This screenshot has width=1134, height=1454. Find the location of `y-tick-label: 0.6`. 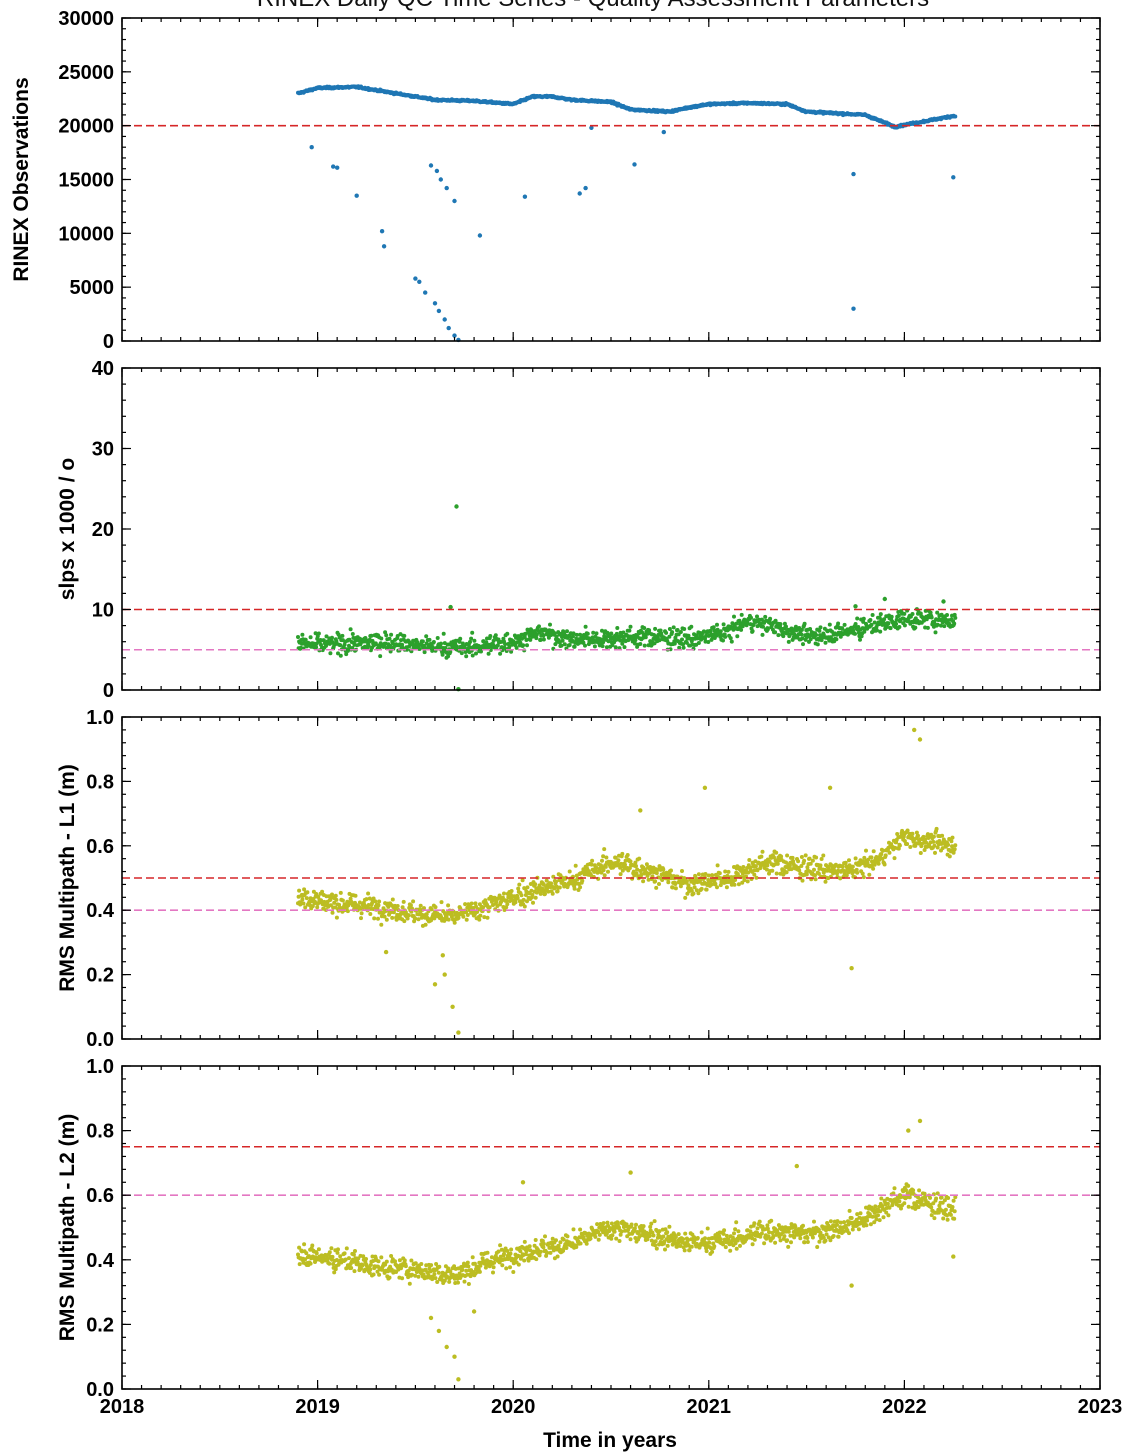

y-tick-label: 0.6 is located at coordinates (100, 847).